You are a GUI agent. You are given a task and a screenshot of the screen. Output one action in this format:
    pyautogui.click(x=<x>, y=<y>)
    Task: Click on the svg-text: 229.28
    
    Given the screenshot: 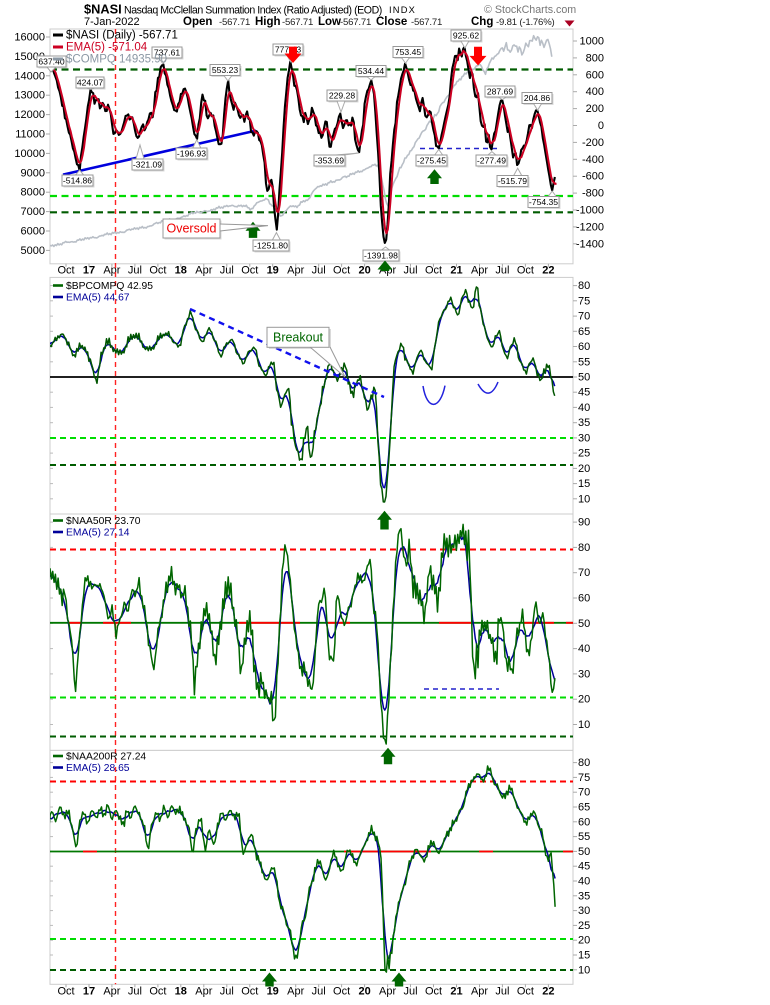 What is the action you would take?
    pyautogui.click(x=342, y=96)
    